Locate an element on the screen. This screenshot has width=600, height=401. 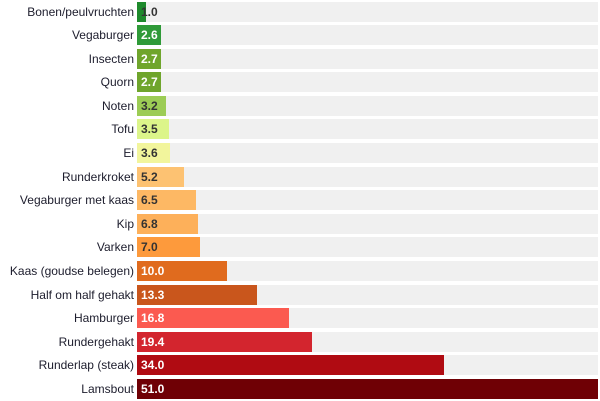
bar-row: Rundergehakt 19.4 is located at coordinates (300, 341).